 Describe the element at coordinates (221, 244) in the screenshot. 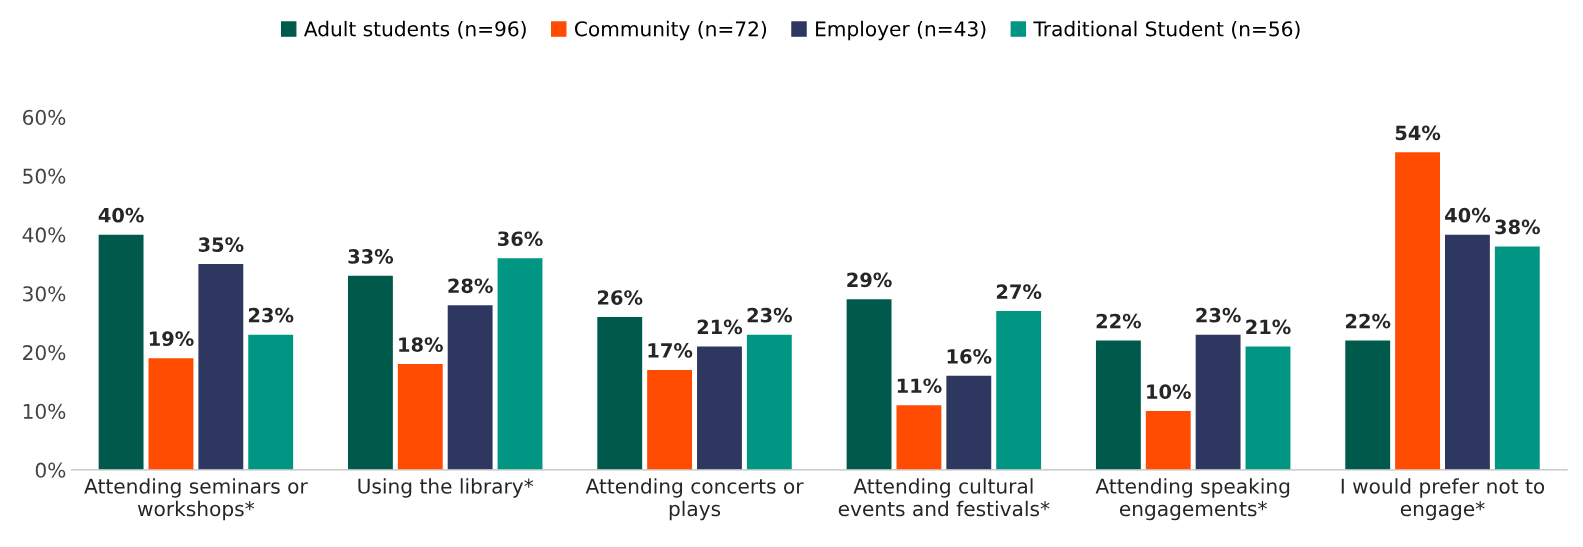

I see `data-label: 35%` at that location.